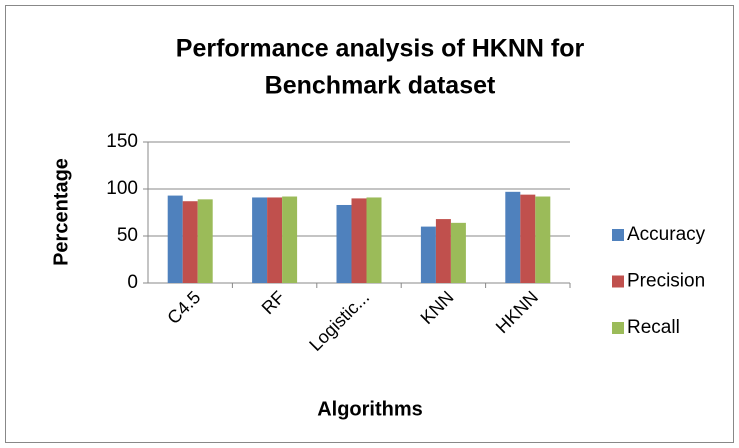 Image resolution: width=739 pixels, height=448 pixels. What do you see at coordinates (122, 188) in the screenshot?
I see `y-tick-label: 100` at bounding box center [122, 188].